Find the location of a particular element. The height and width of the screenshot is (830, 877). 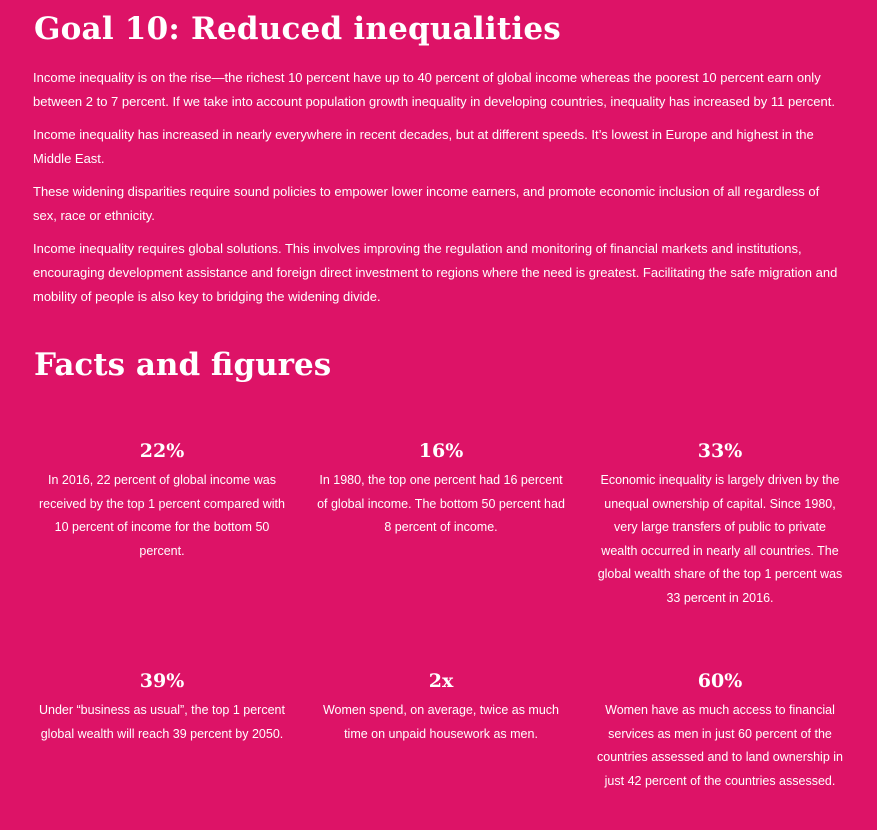

fact-figure: 33% is located at coordinates (720, 451).